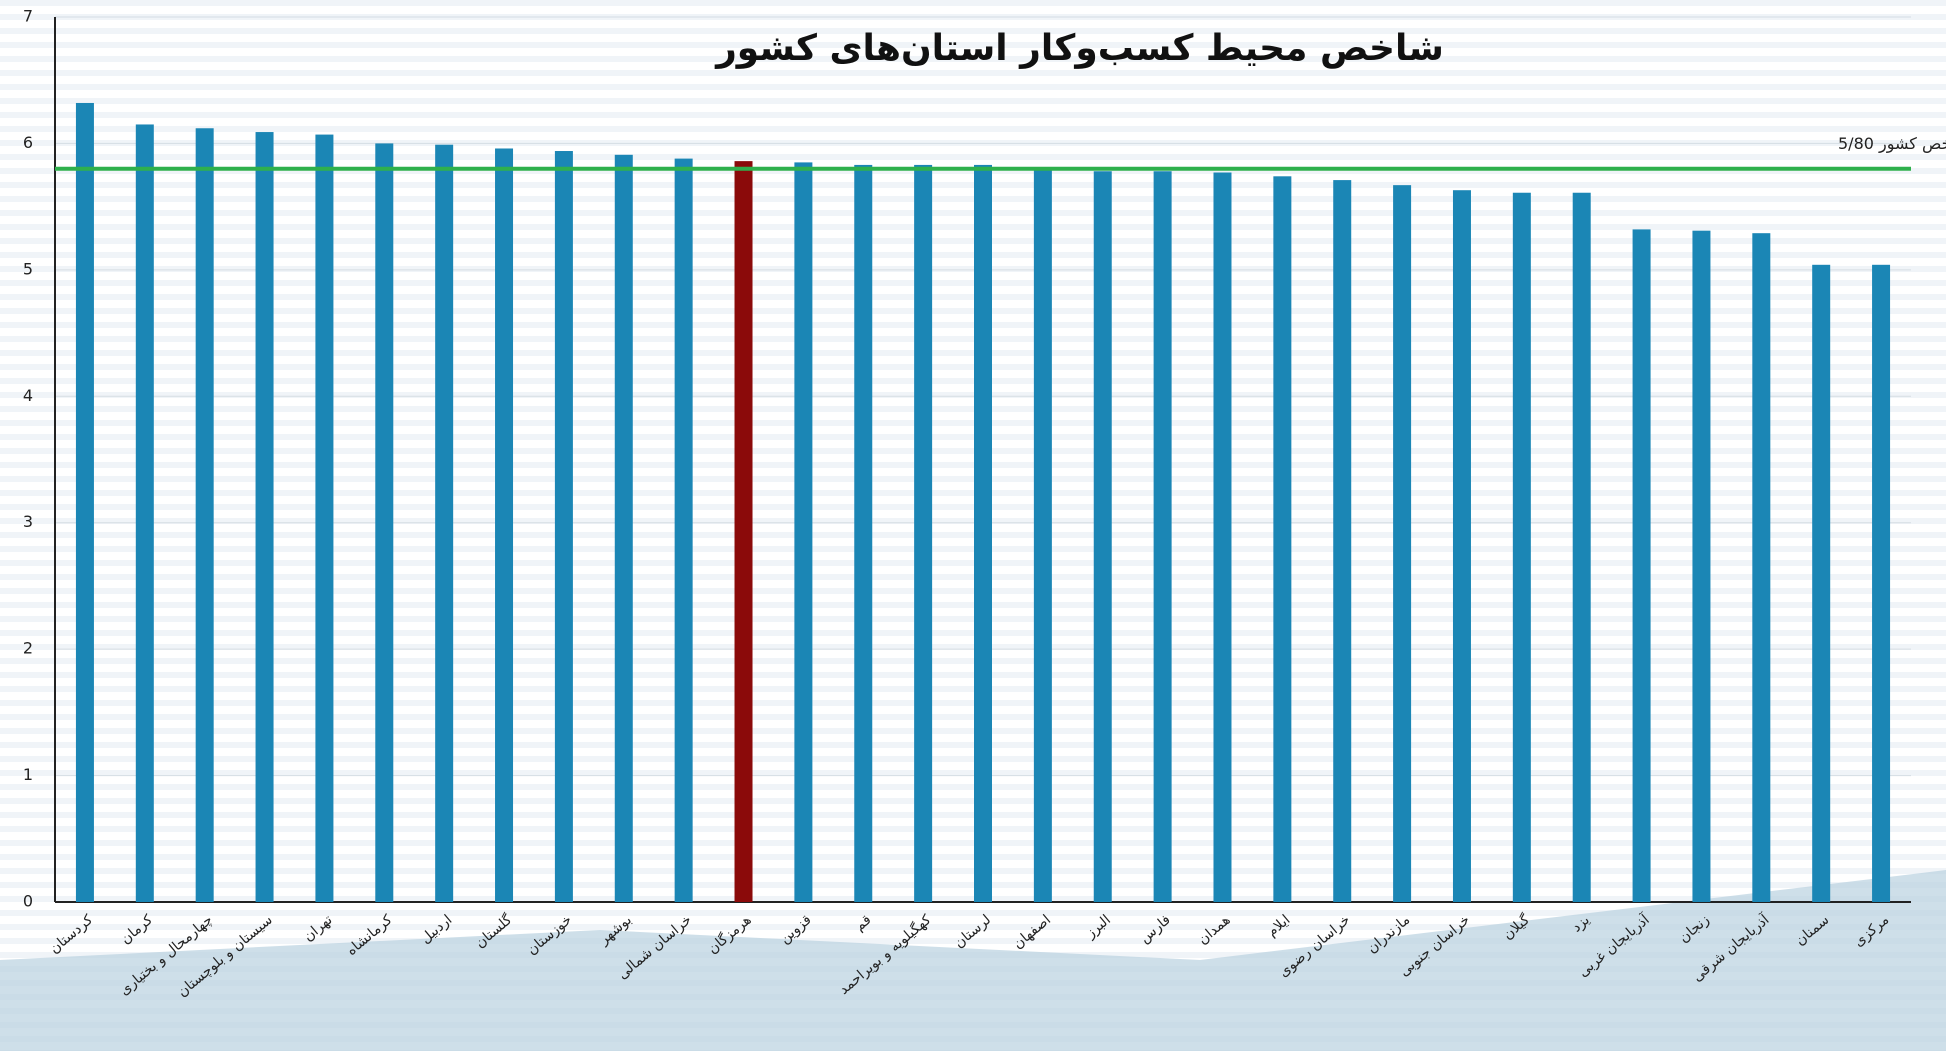  I want to click on y-tick-label: 3, so click(28, 521).